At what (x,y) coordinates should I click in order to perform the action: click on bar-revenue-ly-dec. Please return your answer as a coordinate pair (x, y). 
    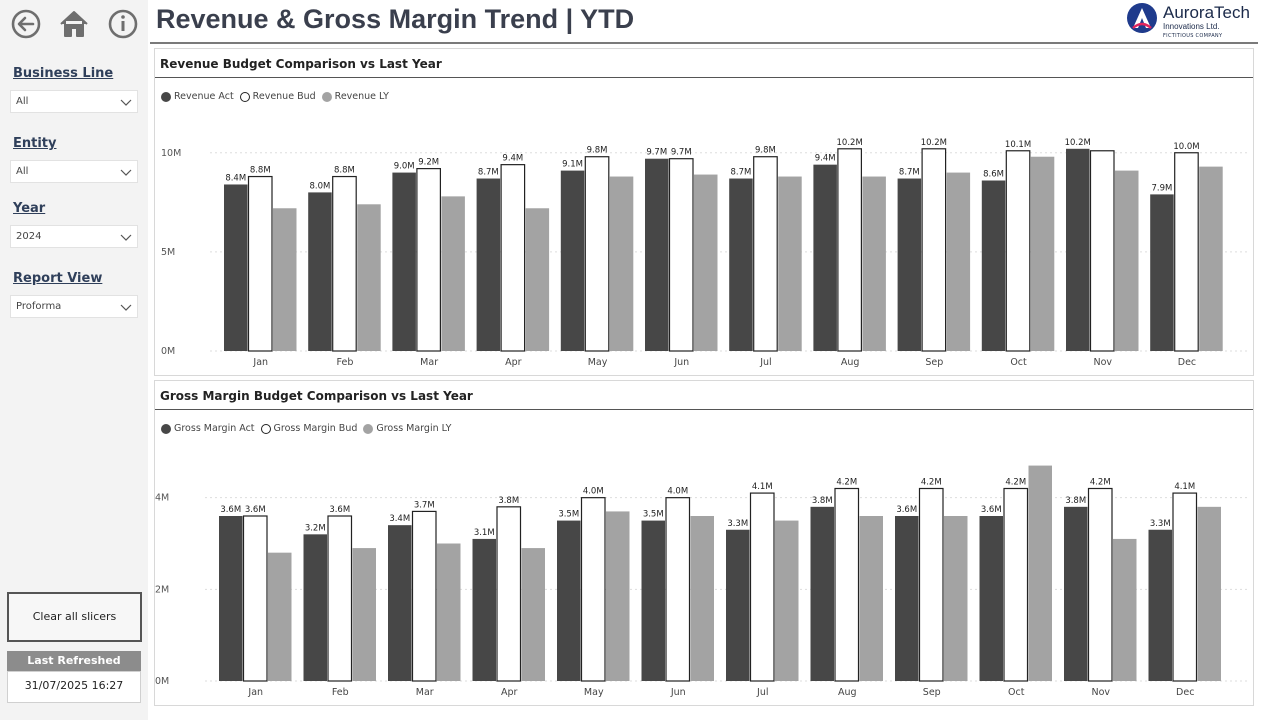
    Looking at the image, I should click on (1211, 258).